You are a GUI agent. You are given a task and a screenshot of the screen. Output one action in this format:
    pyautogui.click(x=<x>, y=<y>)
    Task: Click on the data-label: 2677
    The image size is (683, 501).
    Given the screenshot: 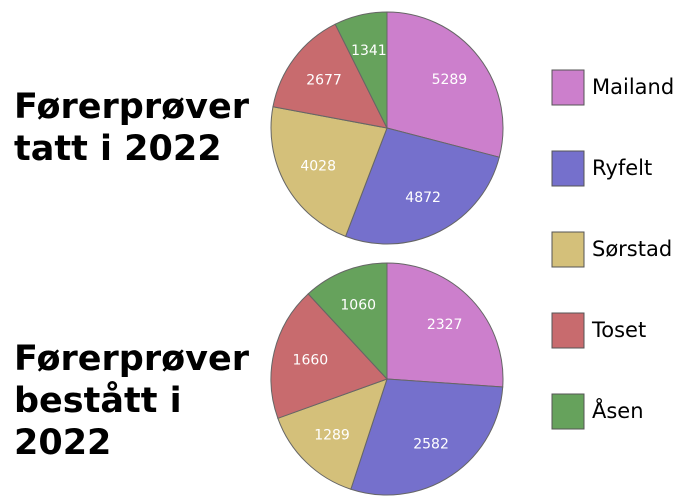 What is the action you would take?
    pyautogui.click(x=324, y=81)
    